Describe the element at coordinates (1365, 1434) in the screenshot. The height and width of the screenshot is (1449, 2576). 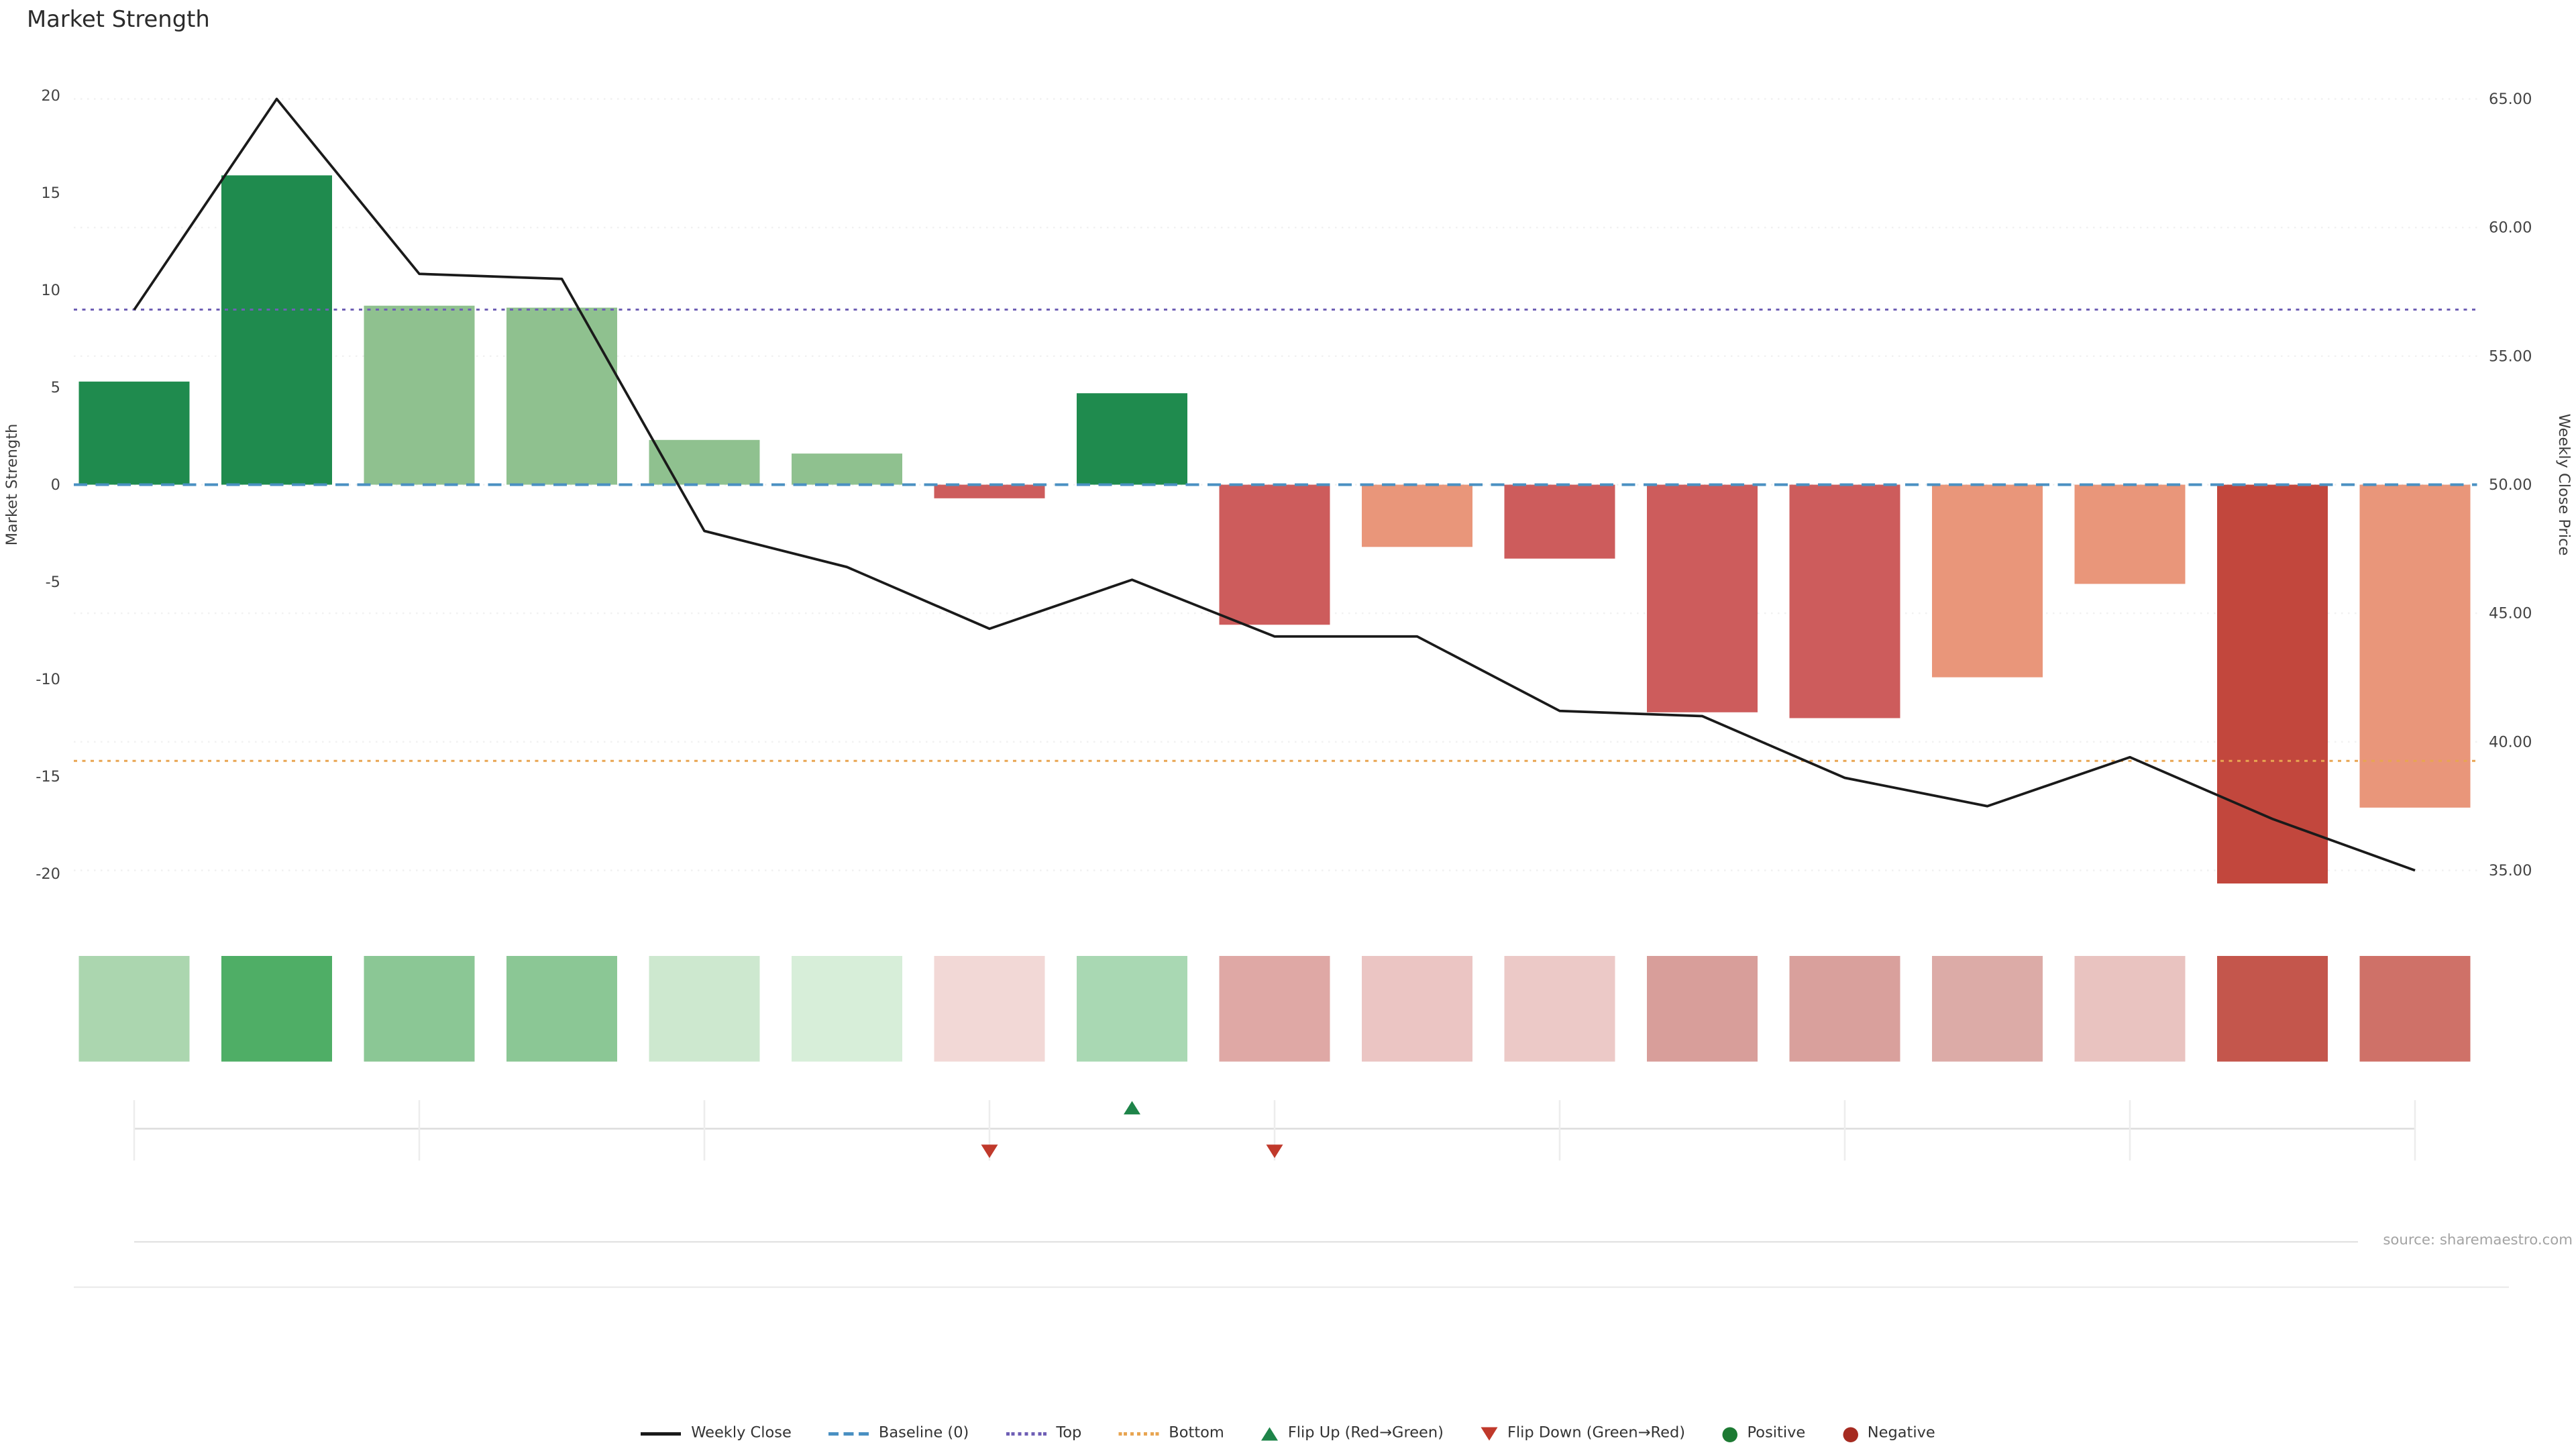
I see `legend-label: Flip Up (Red→Green)` at that location.